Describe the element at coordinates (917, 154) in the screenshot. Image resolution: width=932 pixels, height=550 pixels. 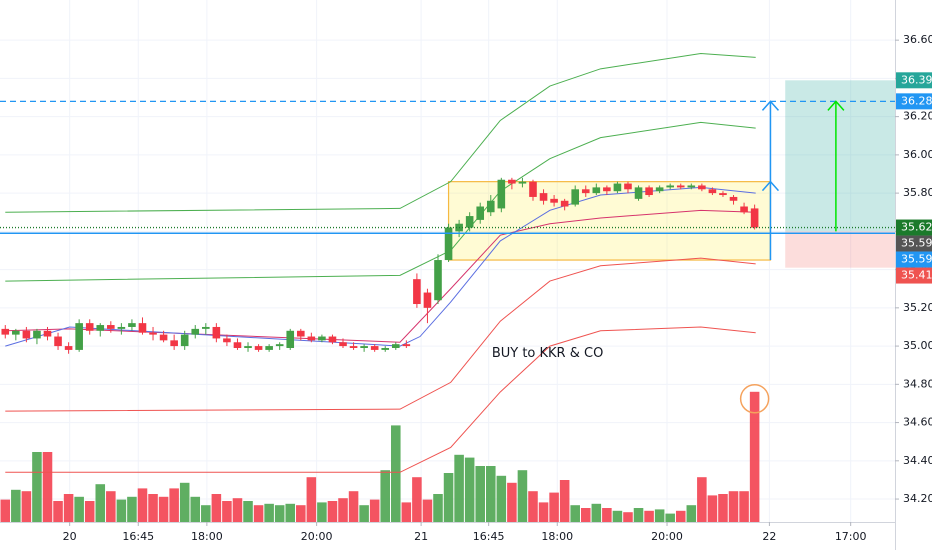
I see `y-tick-label: 36.00` at that location.